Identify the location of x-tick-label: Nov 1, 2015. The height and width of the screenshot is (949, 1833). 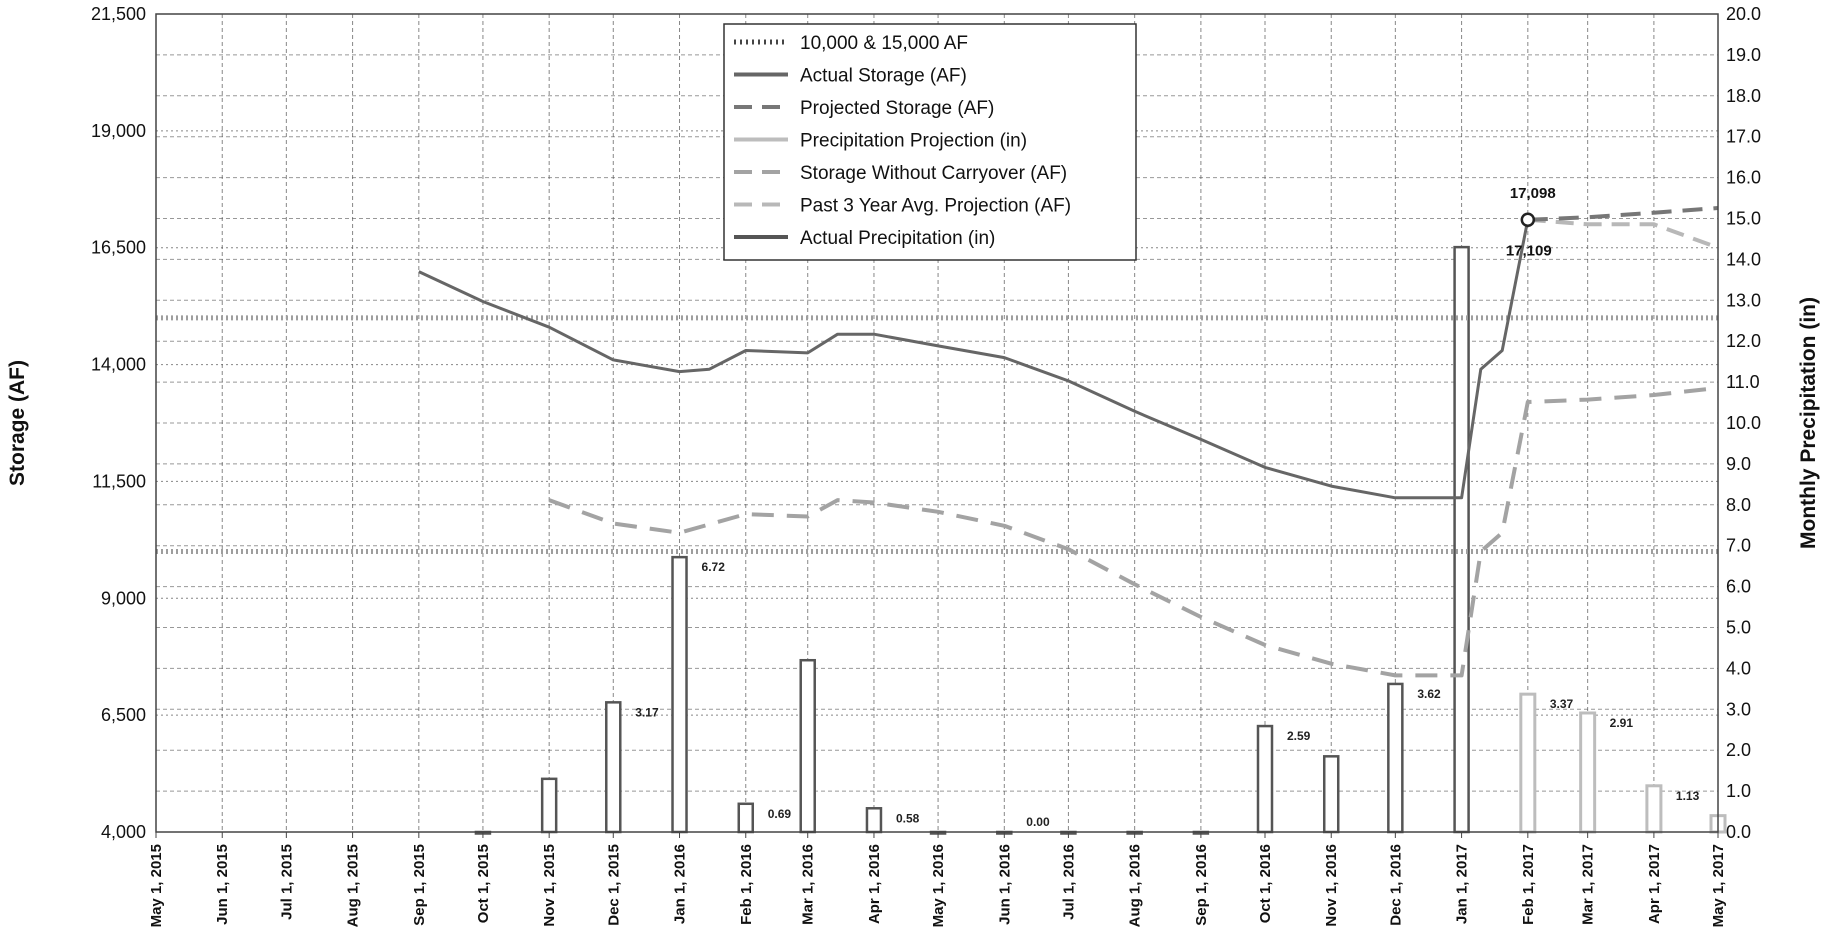
(549, 885).